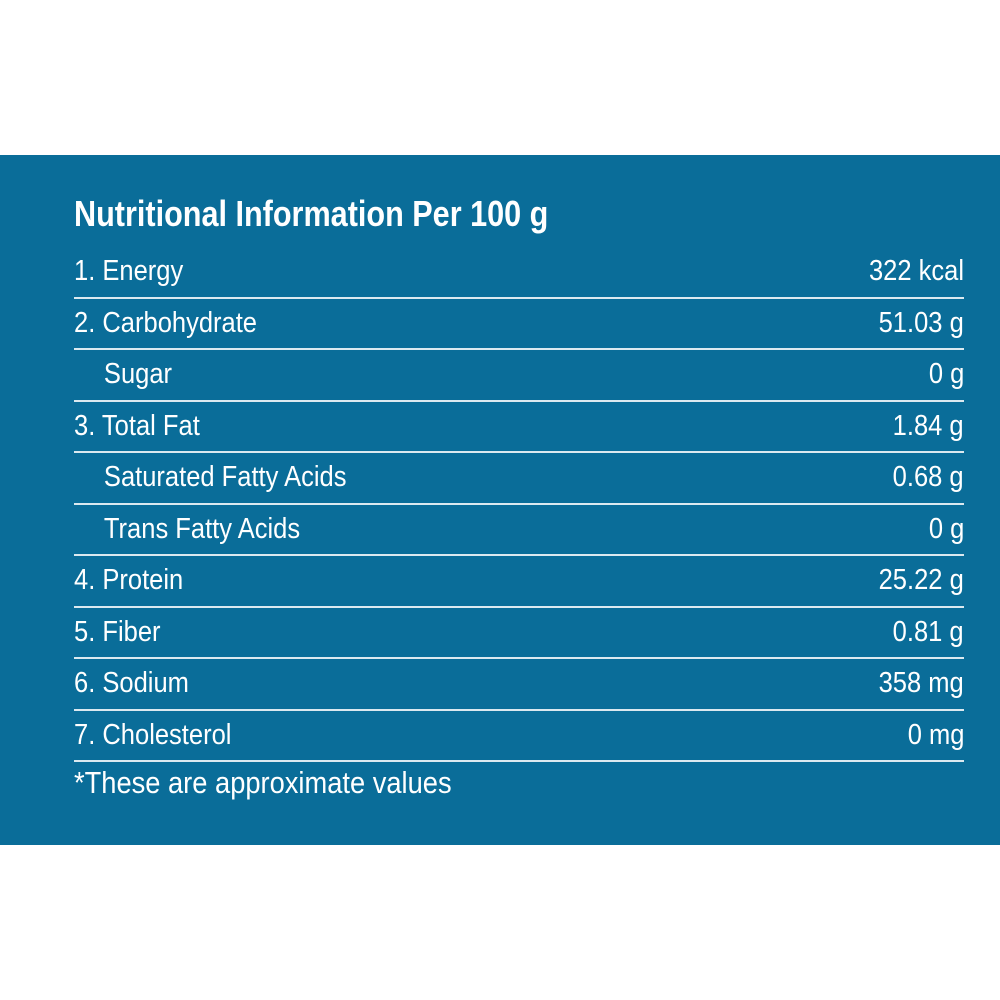 The width and height of the screenshot is (1000, 1000). What do you see at coordinates (921, 322) in the screenshot?
I see `nutrient-value: 51.03 g` at bounding box center [921, 322].